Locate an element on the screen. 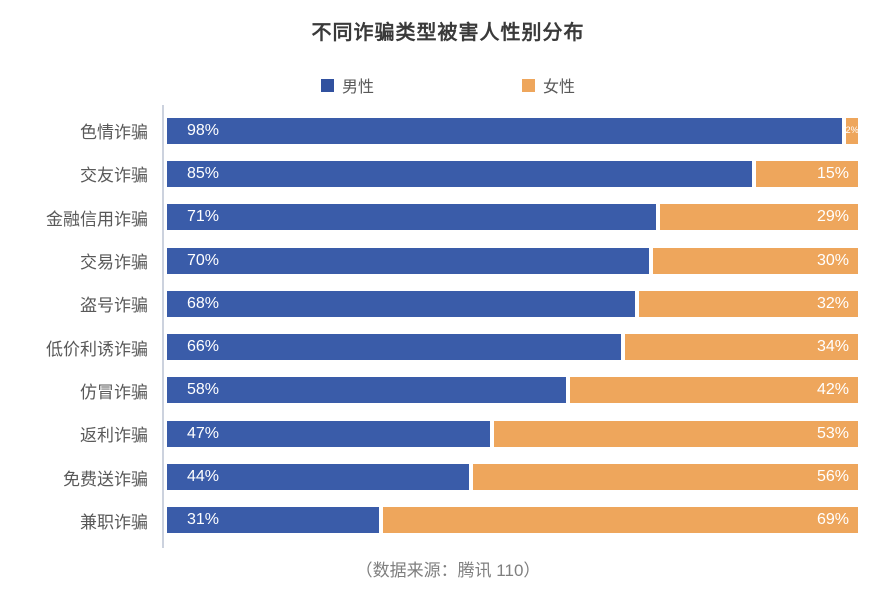 This screenshot has height=600, width=896. chart-row: 免费送诈骗 44% 56% is located at coordinates (429, 476).